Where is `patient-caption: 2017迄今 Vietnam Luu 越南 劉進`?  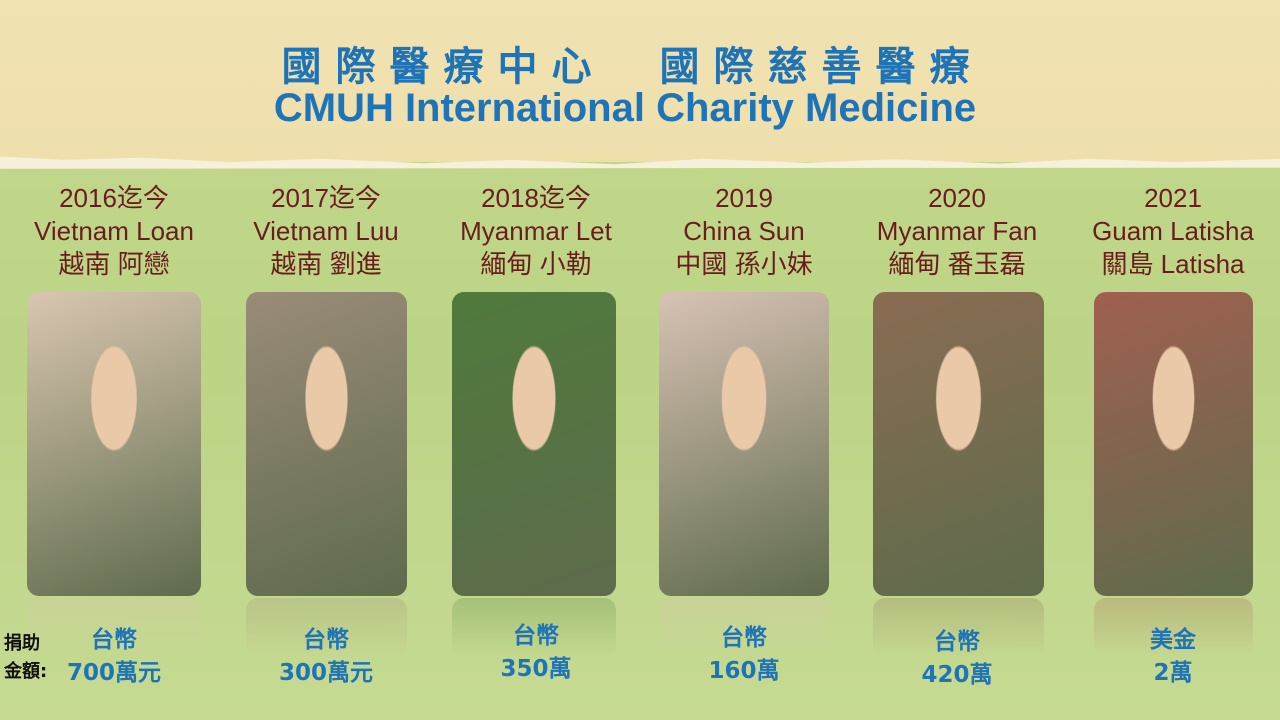
patient-caption: 2017迄今 Vietnam Luu 越南 劉進 is located at coordinates (326, 231).